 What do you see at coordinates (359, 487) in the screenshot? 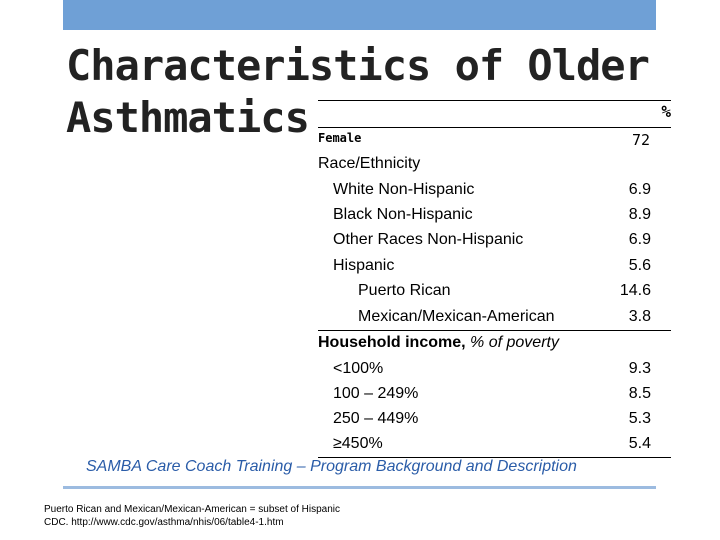
I see `footer-rule` at bounding box center [359, 487].